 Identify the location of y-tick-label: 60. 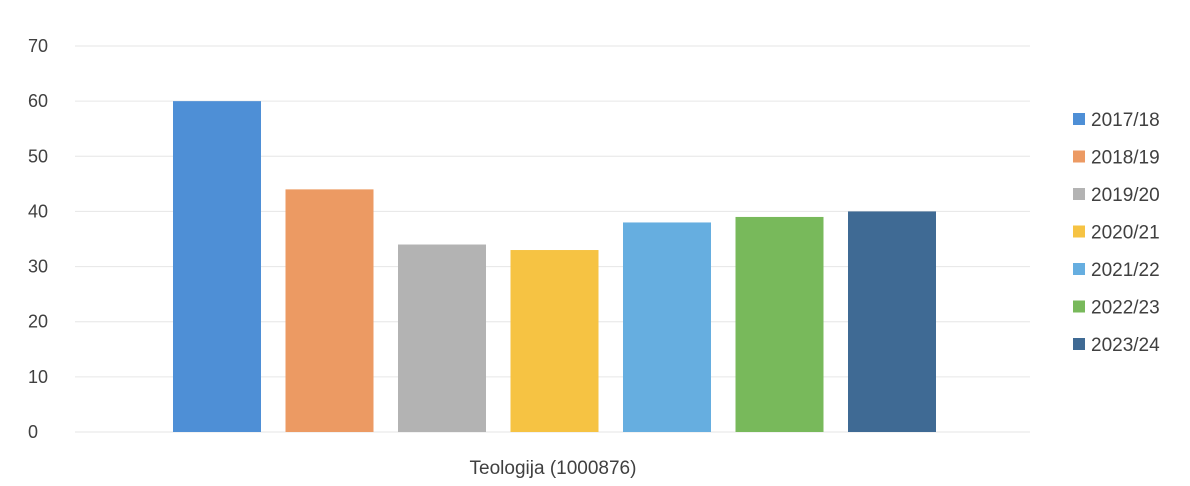
(38, 101).